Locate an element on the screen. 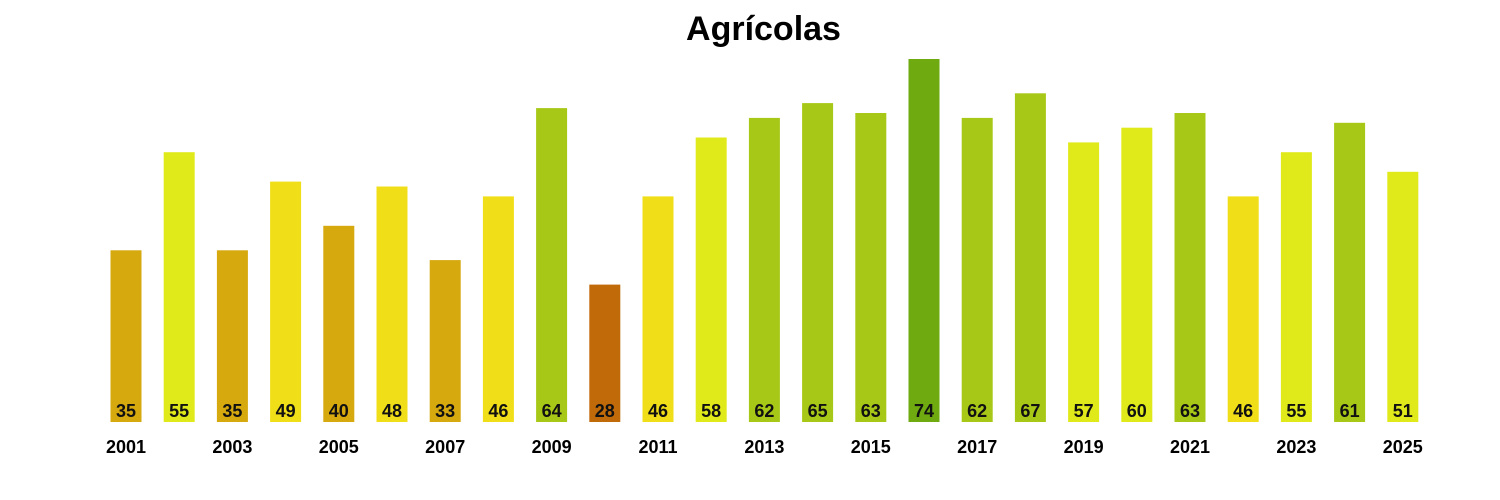  value-label-2025: 51 is located at coordinates (1403, 411).